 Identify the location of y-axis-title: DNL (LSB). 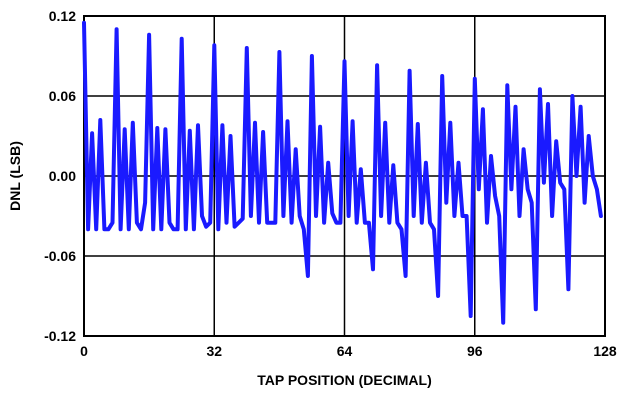
(15, 176).